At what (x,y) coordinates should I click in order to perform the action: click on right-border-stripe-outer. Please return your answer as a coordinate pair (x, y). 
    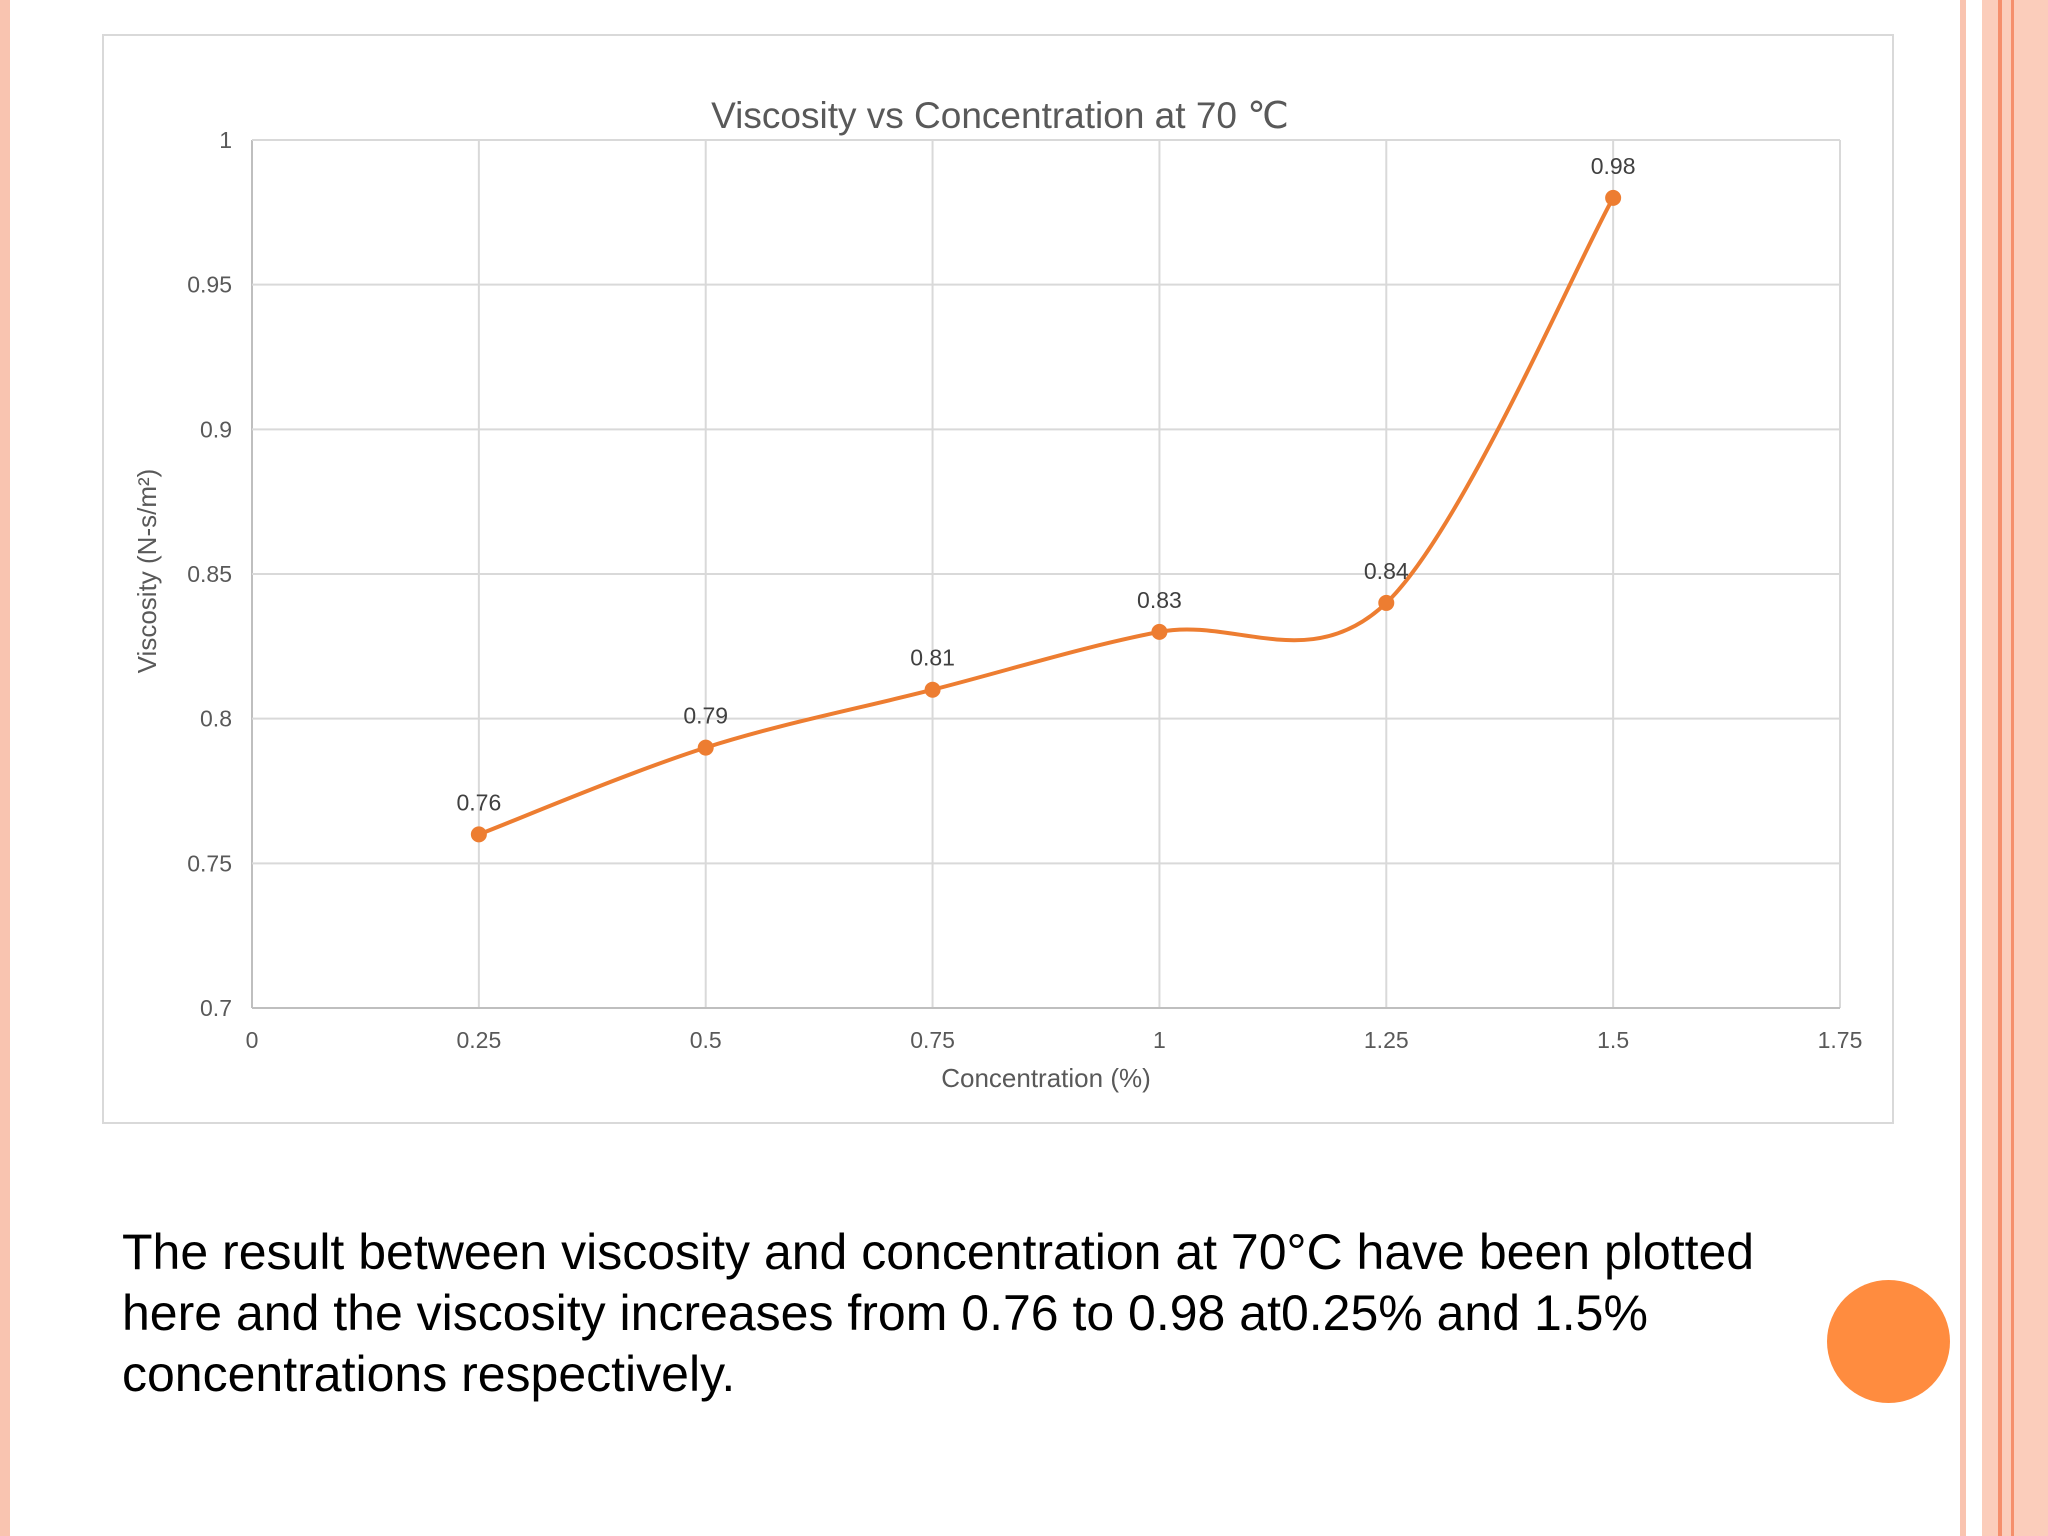
    Looking at the image, I should click on (1963, 768).